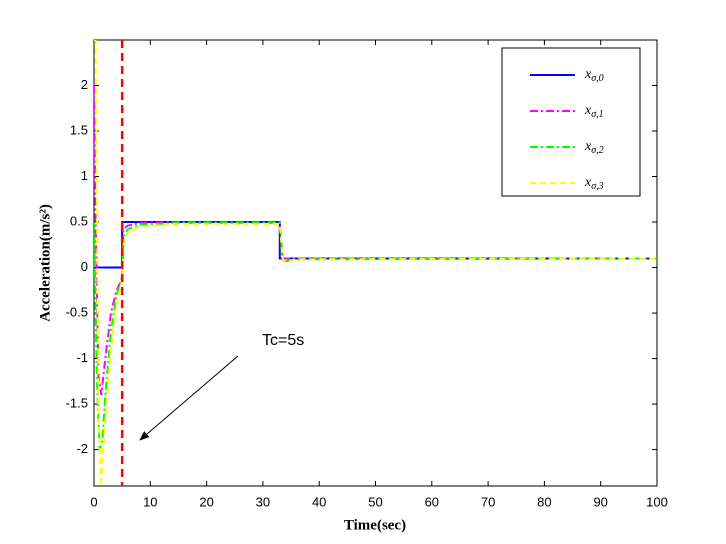 The height and width of the screenshot is (544, 726). Describe the element at coordinates (319, 501) in the screenshot. I see `x-tick-label: 40` at that location.